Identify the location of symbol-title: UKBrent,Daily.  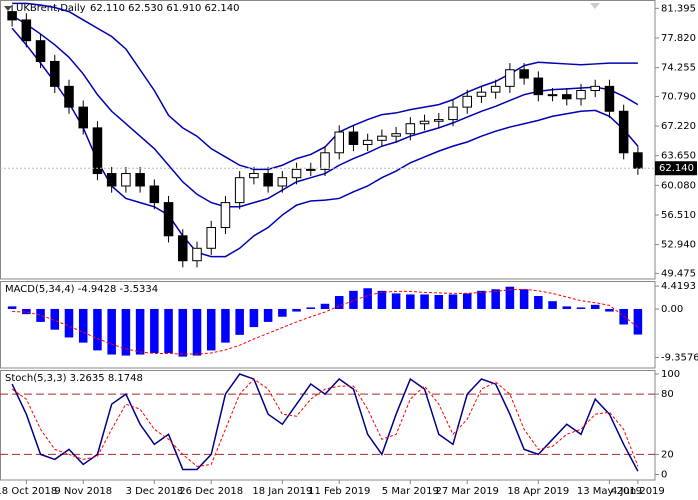
(51, 8).